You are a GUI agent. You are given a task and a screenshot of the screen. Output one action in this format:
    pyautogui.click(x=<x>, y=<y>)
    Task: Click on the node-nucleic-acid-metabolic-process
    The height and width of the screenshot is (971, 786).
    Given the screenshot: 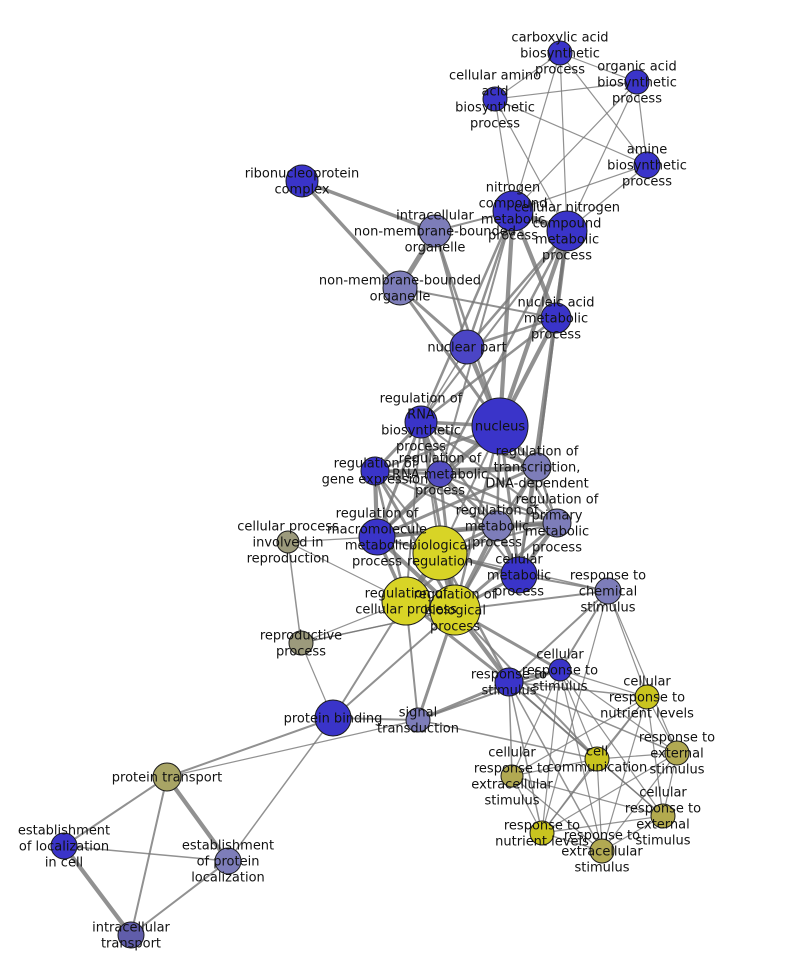 What is the action you would take?
    pyautogui.click(x=556, y=318)
    